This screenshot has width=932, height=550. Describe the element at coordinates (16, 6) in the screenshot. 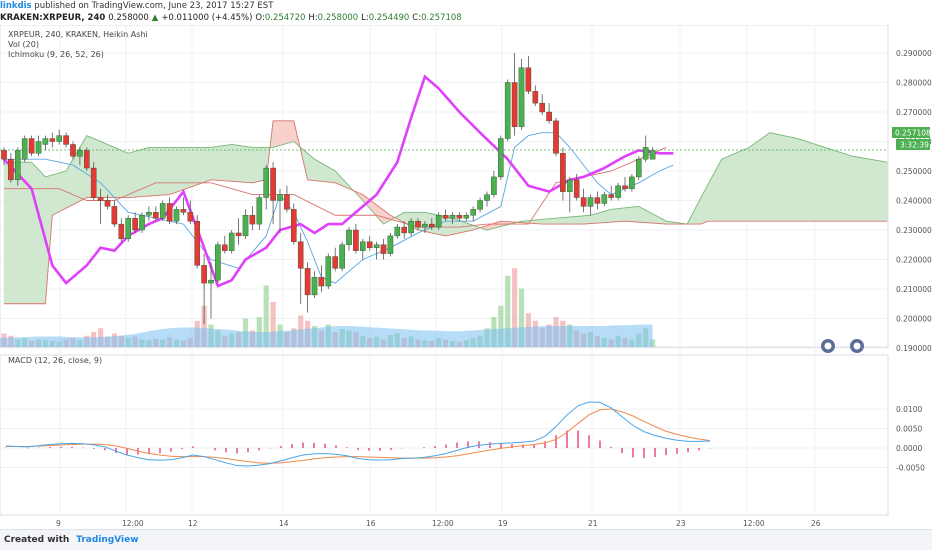

I see `author-link: linkdis` at that location.